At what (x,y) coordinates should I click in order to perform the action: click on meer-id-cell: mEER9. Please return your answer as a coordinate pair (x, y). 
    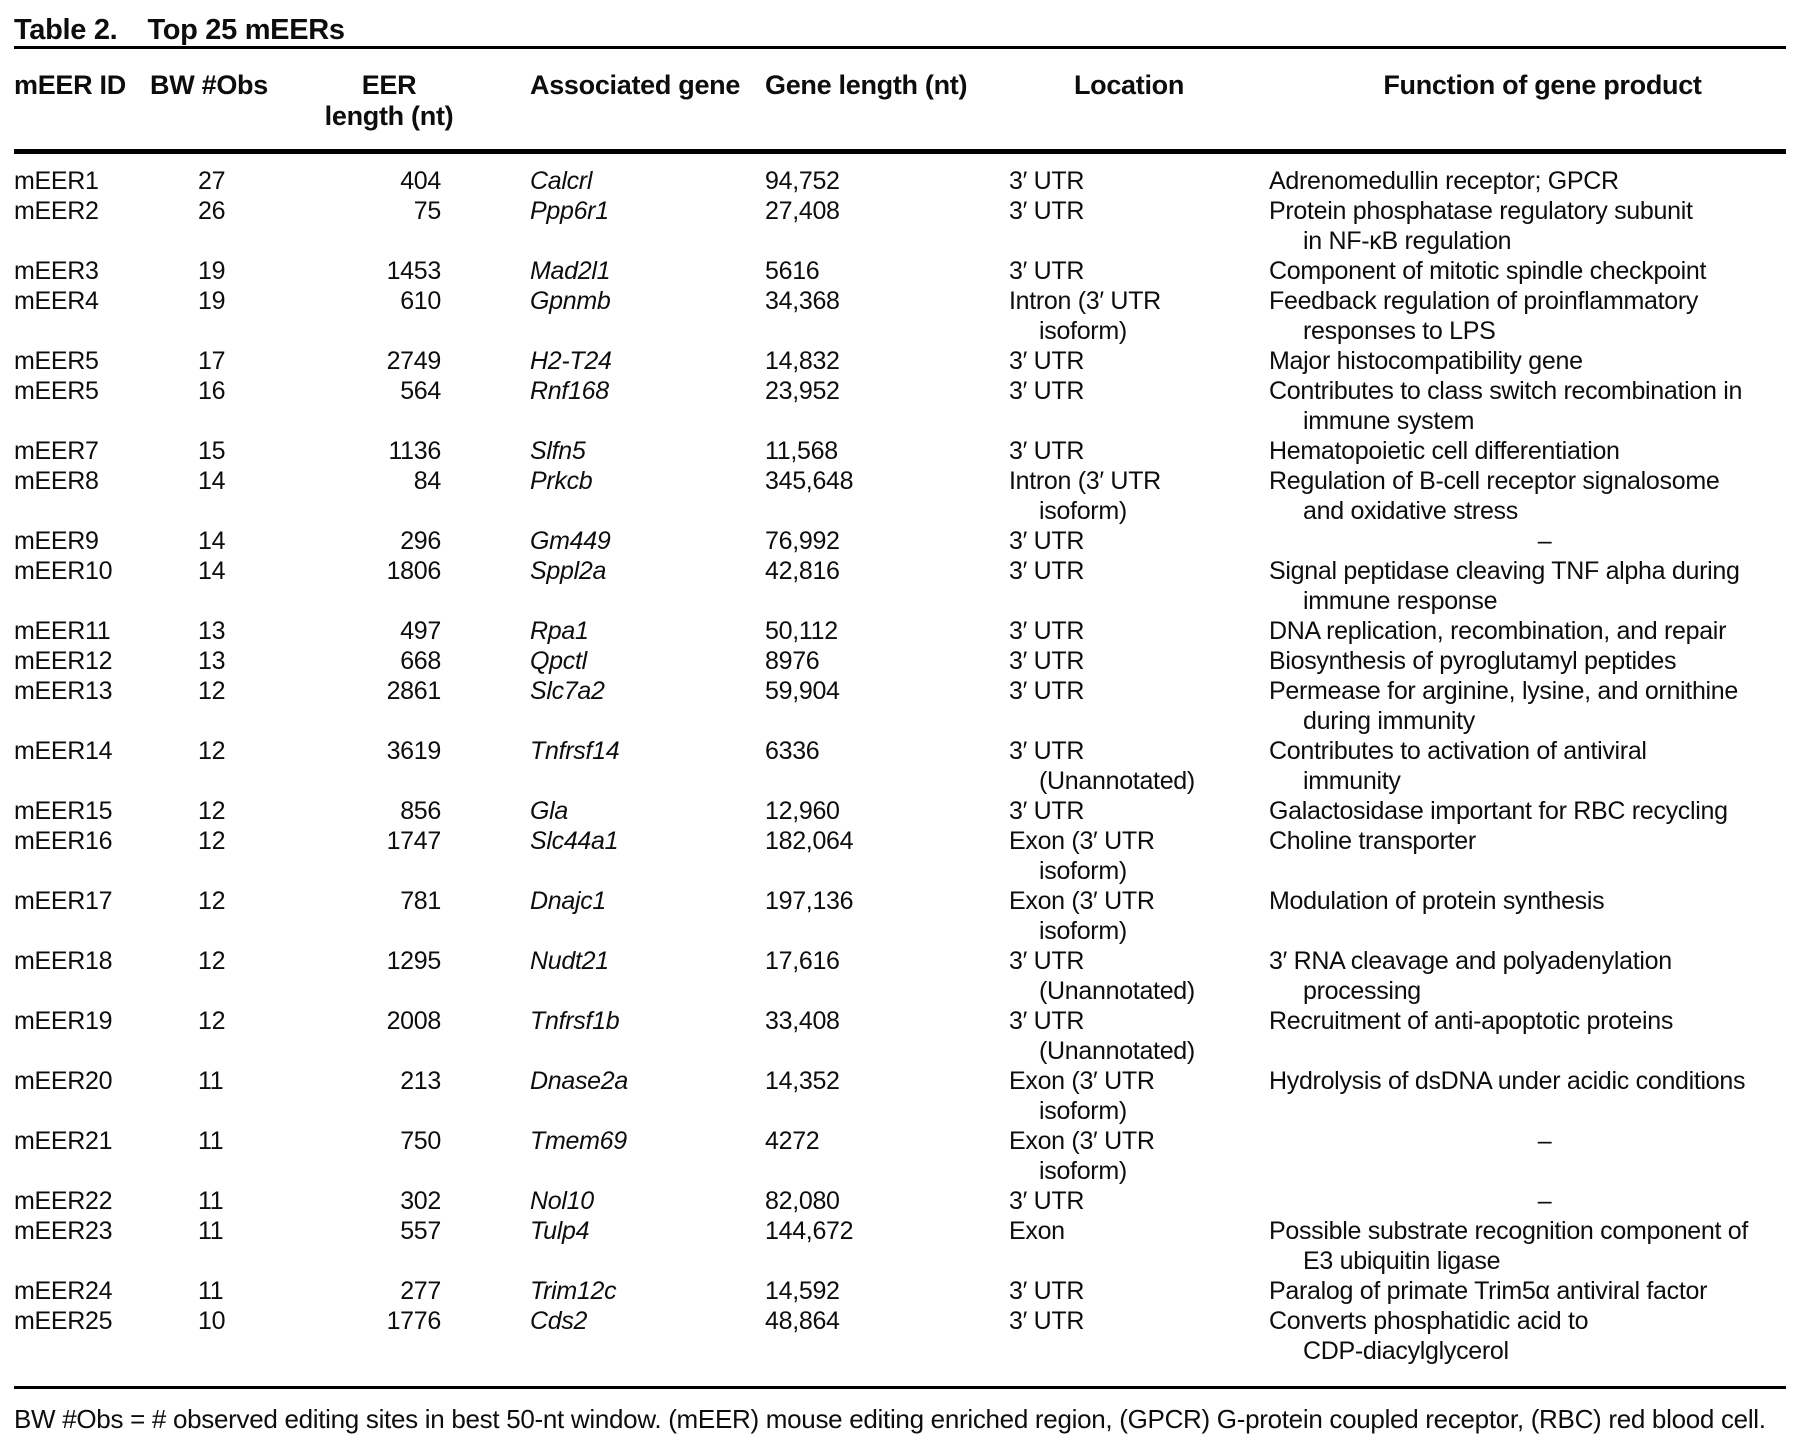
    Looking at the image, I should click on (56, 541).